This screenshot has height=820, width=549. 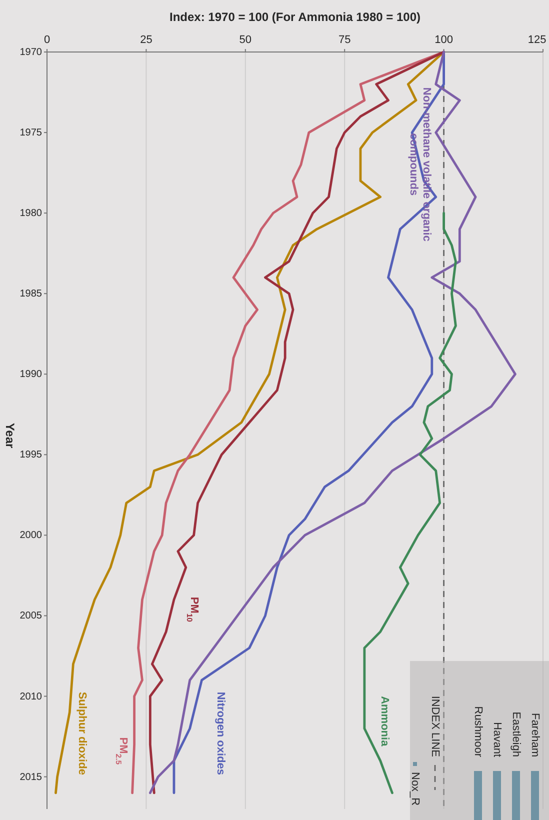 I want to click on x-tick-label: 0, so click(x=47, y=40).